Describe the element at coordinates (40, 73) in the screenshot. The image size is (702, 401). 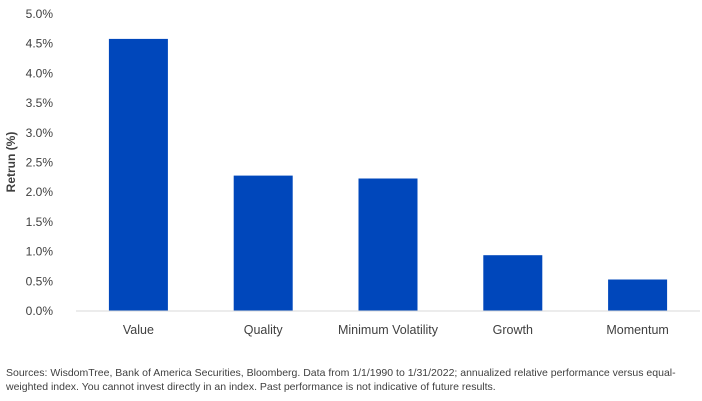
I see `y-tick-label: 4.0%` at that location.